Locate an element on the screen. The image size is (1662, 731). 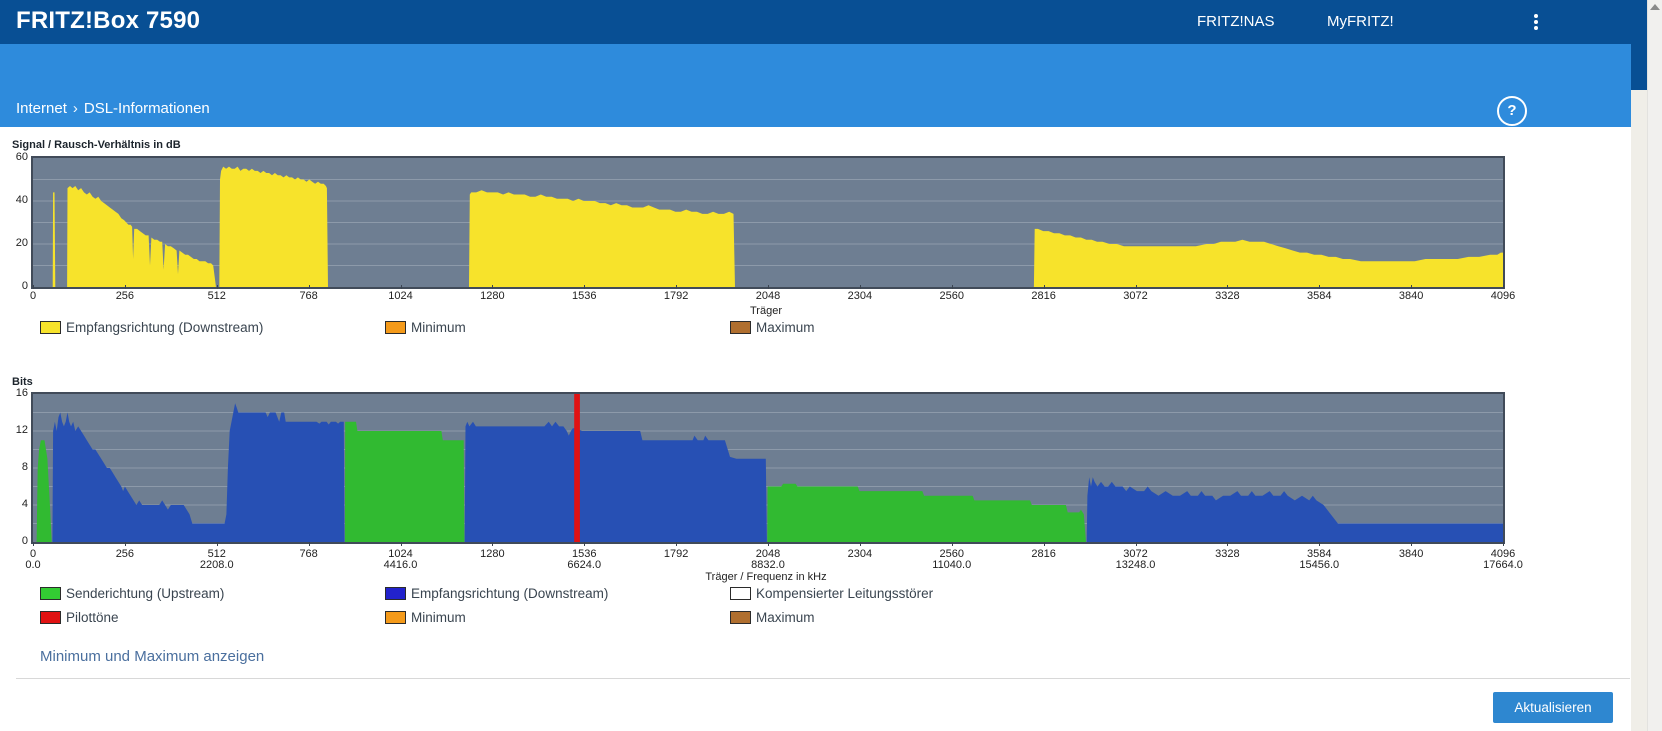
nav-link-fritznas: FRITZ!NAS is located at coordinates (1236, 21).